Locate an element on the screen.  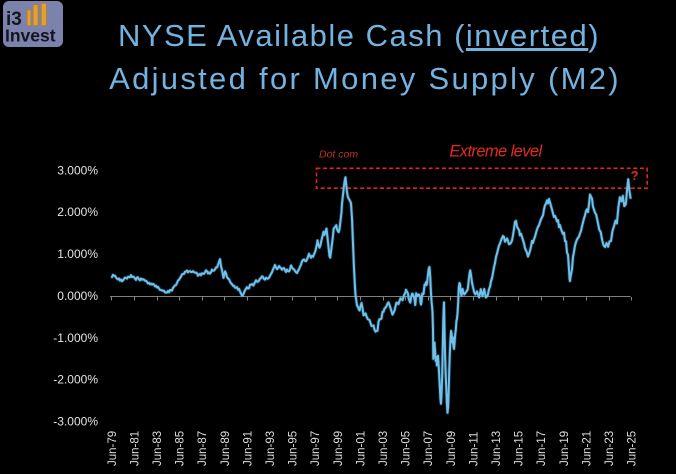
svg-text: Jun-13 is located at coordinates (497, 448).